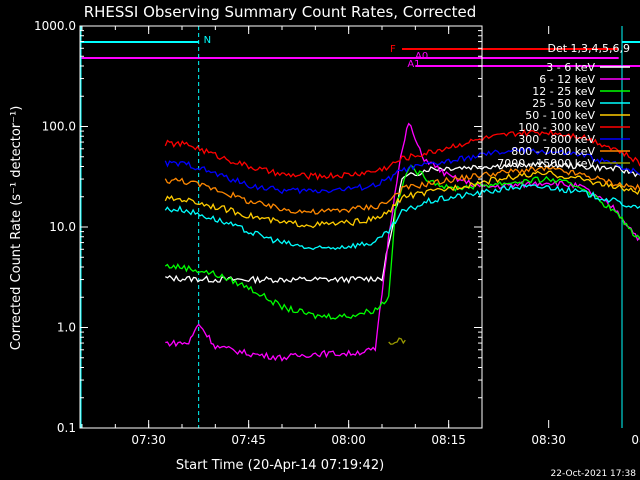  Describe the element at coordinates (556, 127) in the screenshot. I see `legend-entry-label: 100 - 300 keV` at that location.